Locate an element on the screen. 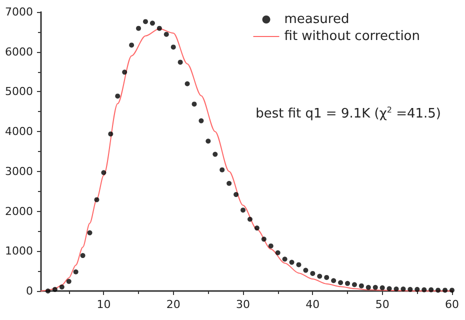  x-tick-label: 60 is located at coordinates (452, 304).